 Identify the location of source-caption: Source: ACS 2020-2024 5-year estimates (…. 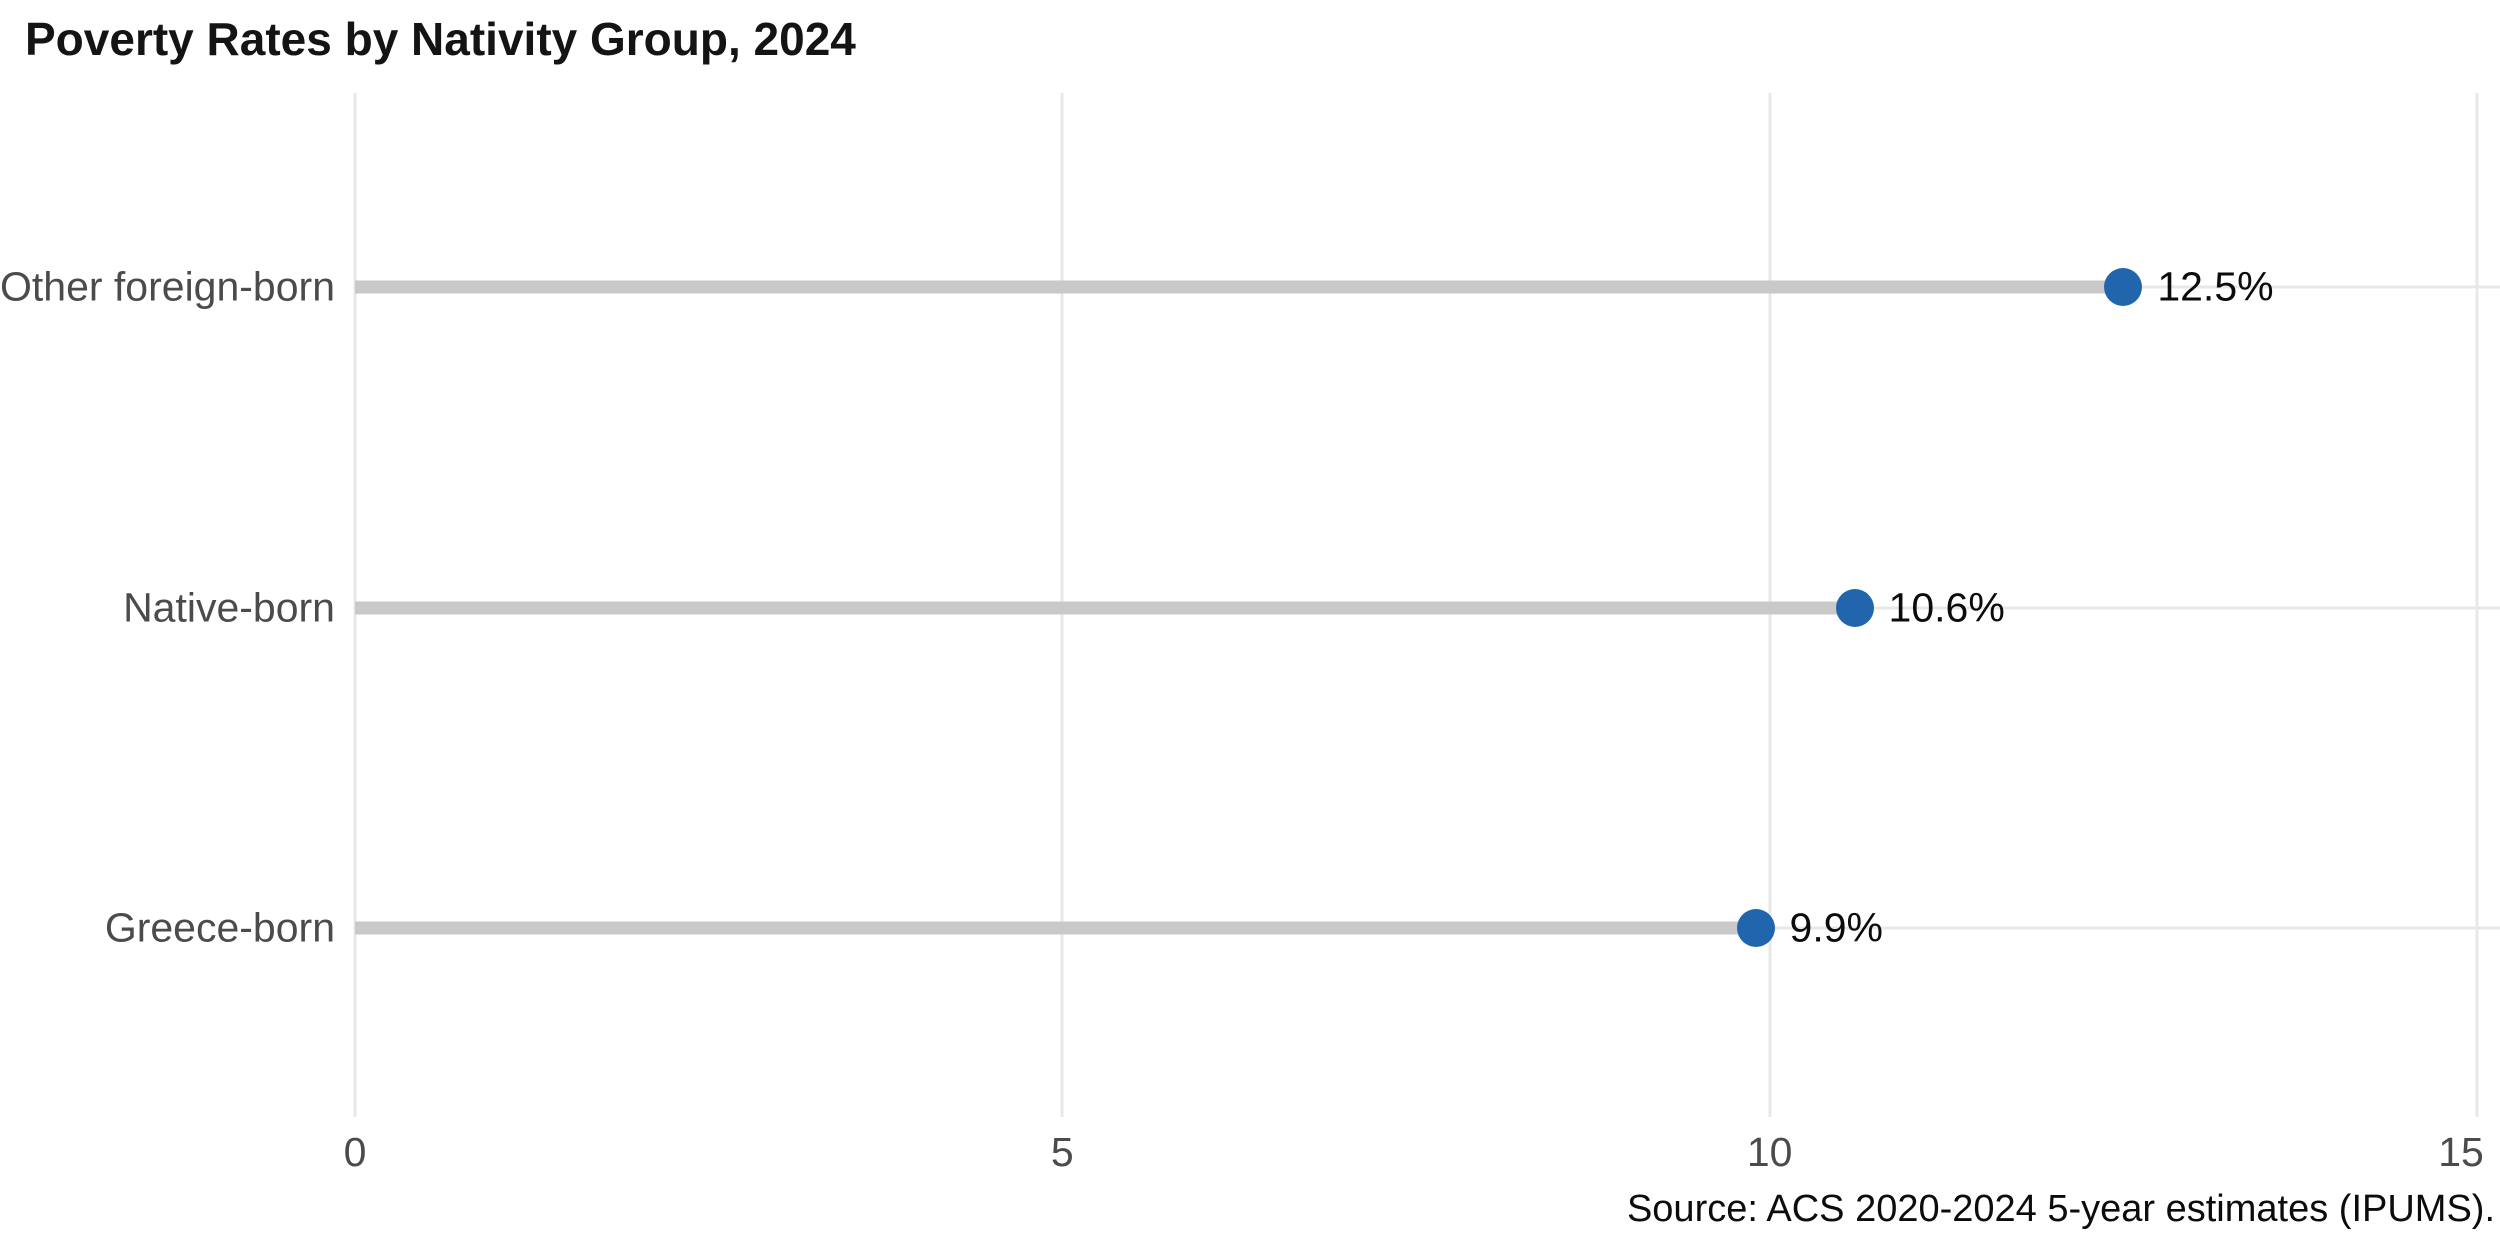
(2060, 1209).